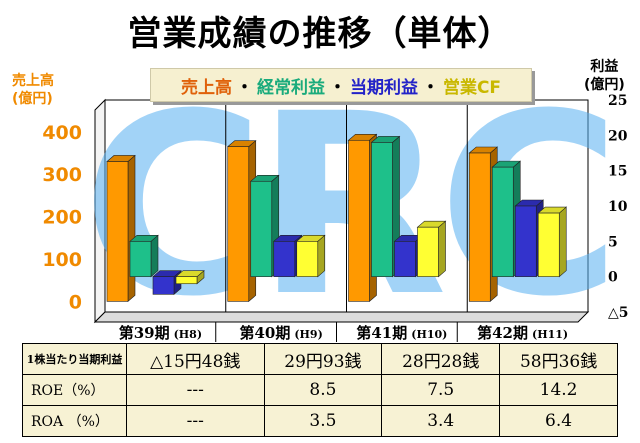 The height and width of the screenshot is (443, 640). I want to click on left-axis-unit: 売上高 (億円), so click(33, 90).